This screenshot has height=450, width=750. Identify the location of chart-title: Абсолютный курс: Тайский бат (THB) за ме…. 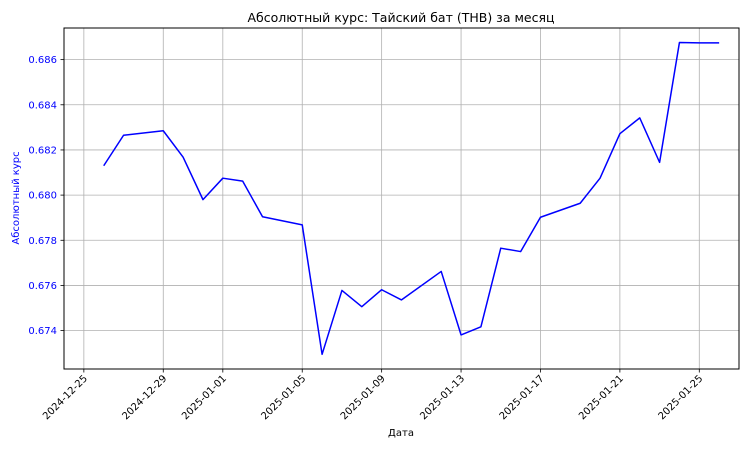
(401, 17).